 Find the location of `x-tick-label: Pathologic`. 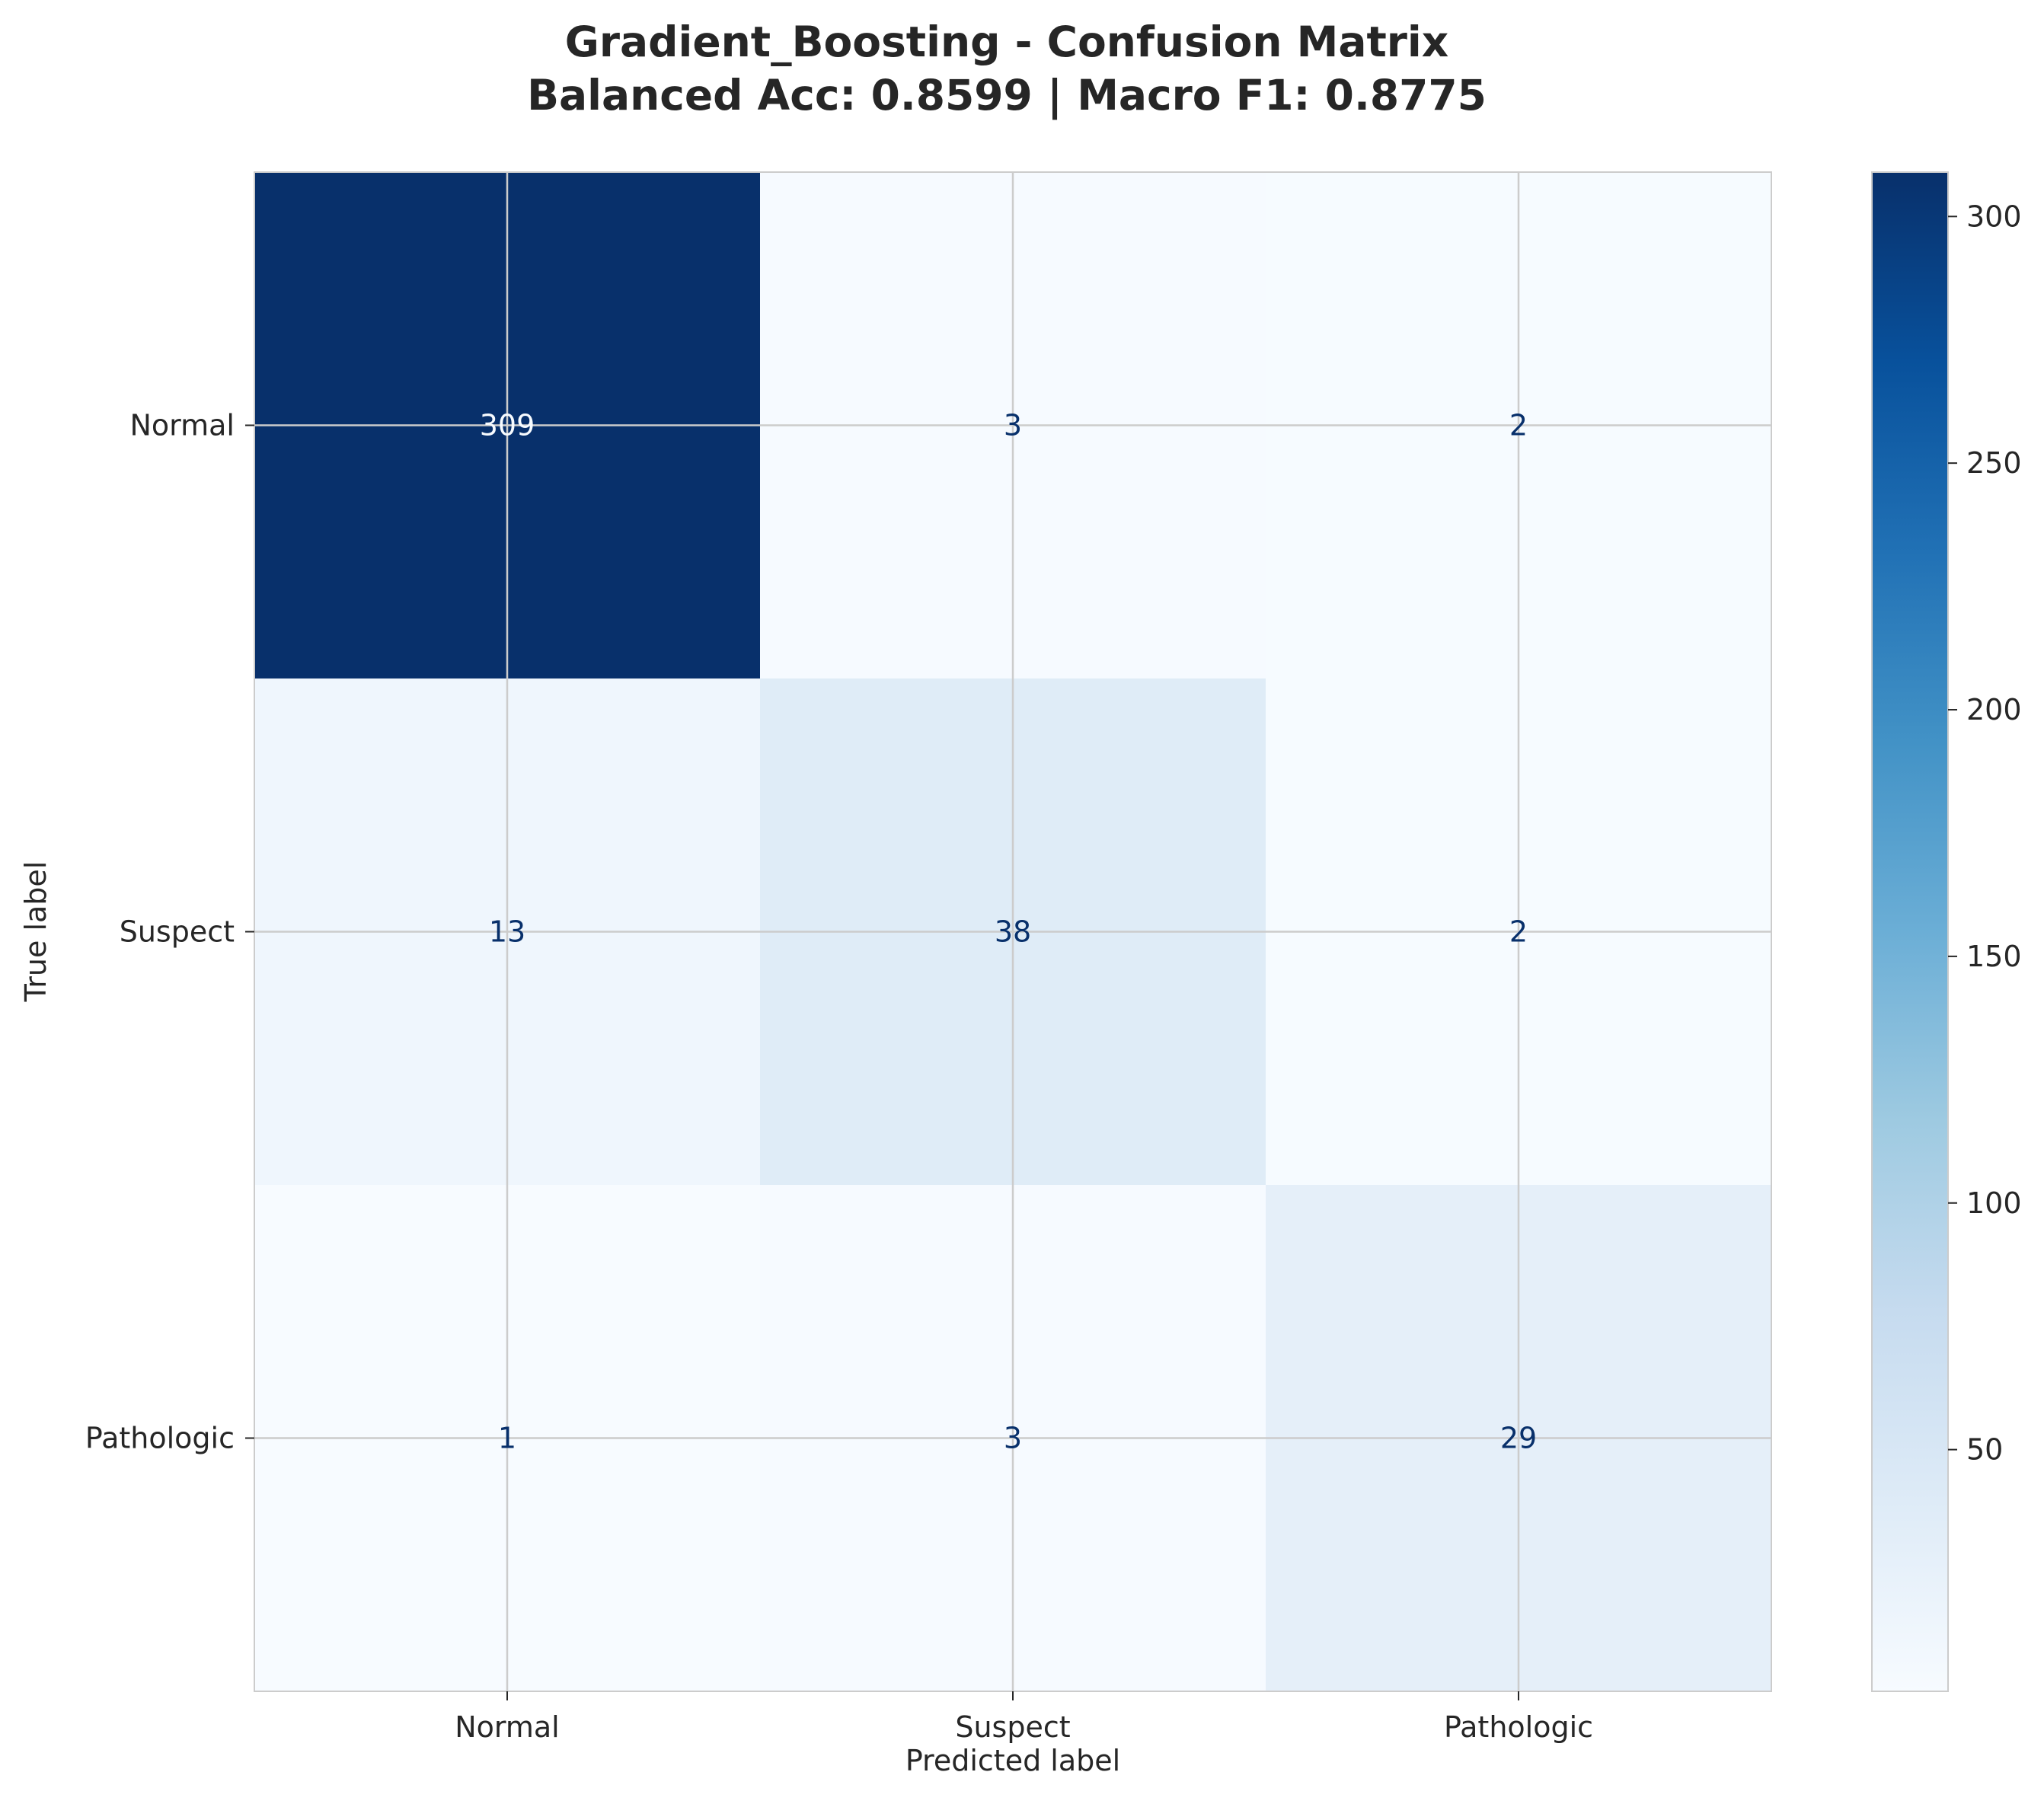

x-tick-label: Pathologic is located at coordinates (1518, 1727).